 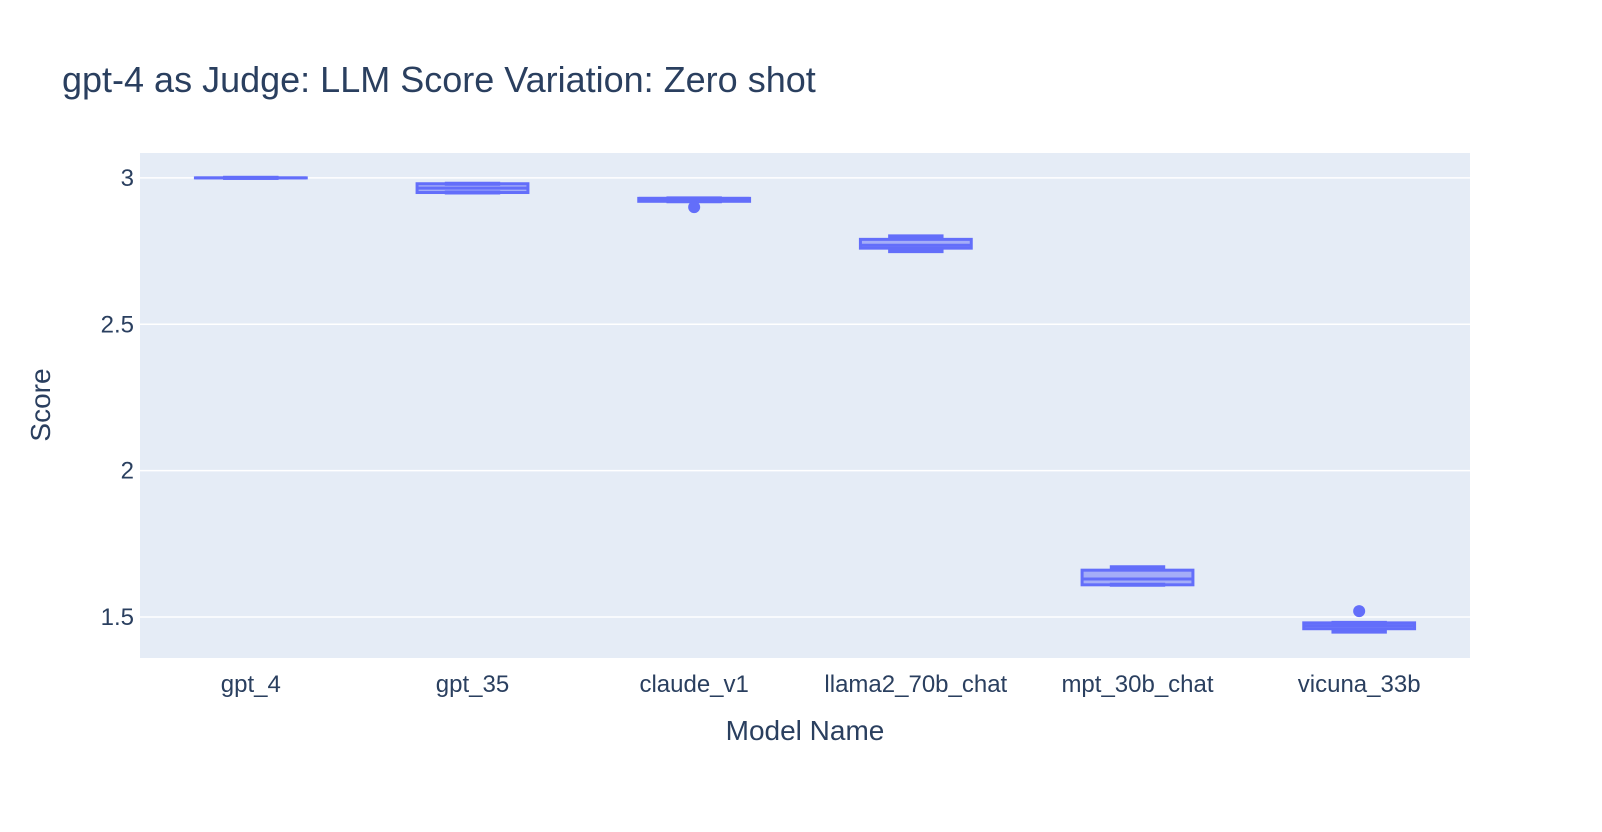 I want to click on box-claude_v1, so click(x=694, y=205).